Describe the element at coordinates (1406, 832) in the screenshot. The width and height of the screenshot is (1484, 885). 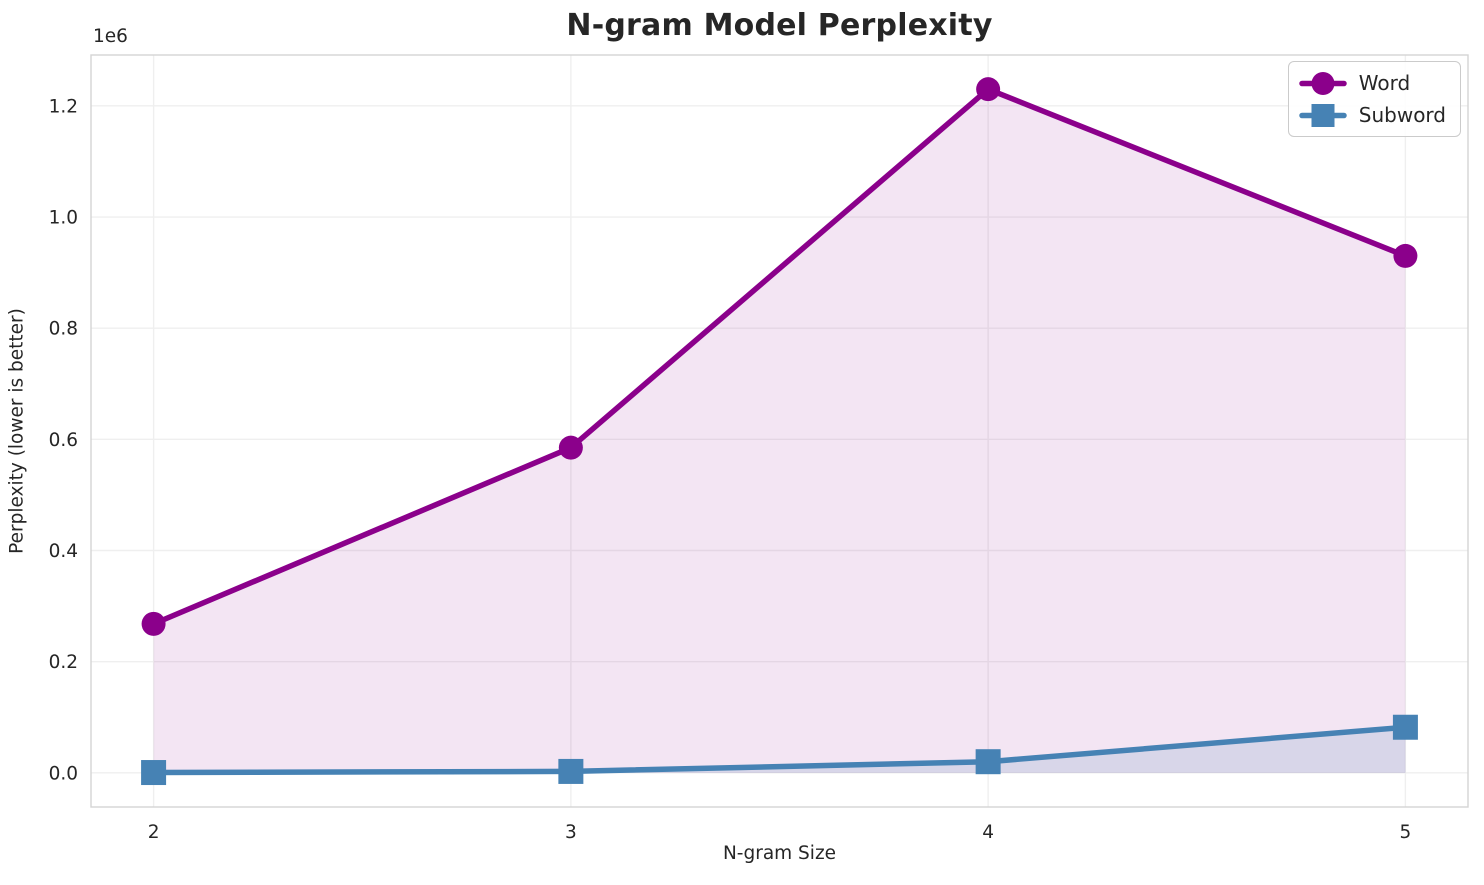
I see `x-tick-label: 5` at that location.